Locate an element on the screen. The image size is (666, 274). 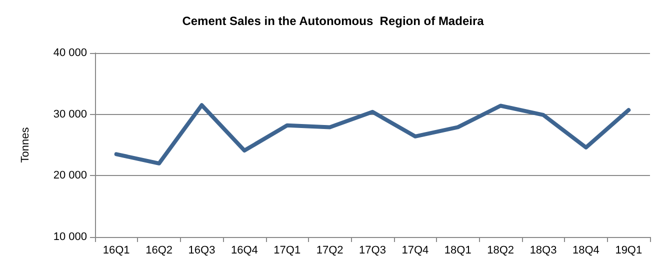
x-tick-label: 18Q1 is located at coordinates (458, 250).